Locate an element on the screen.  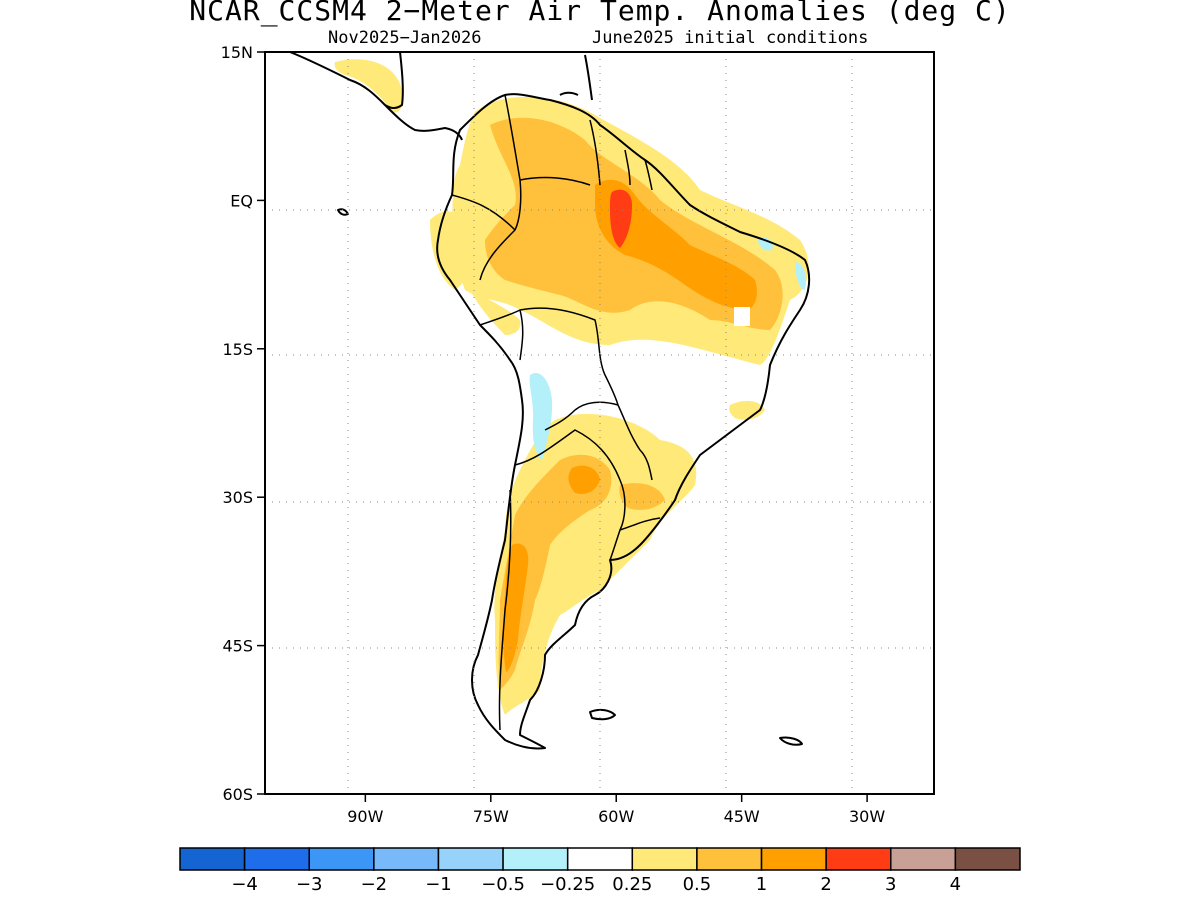
coastline-south-georgia is located at coordinates (791, 741).